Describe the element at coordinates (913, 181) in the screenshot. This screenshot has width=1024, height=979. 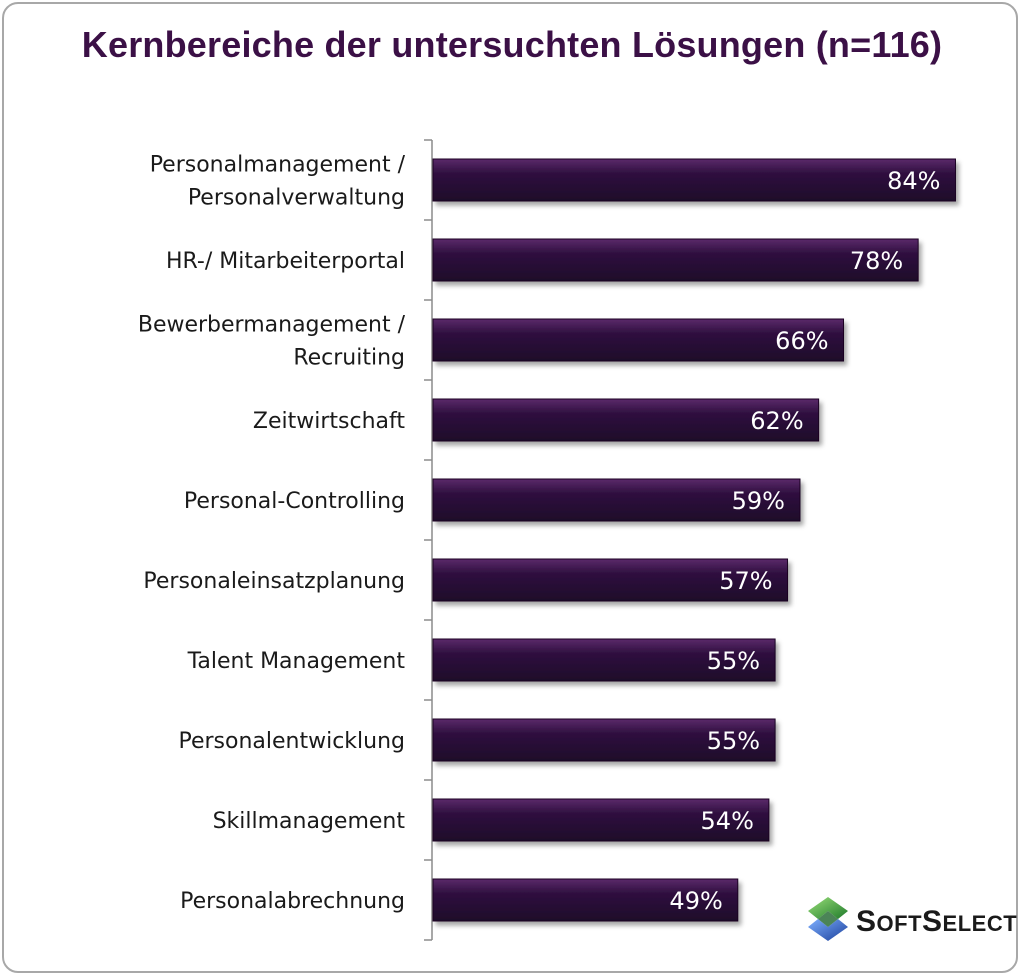
I see `data-label: 84%` at that location.